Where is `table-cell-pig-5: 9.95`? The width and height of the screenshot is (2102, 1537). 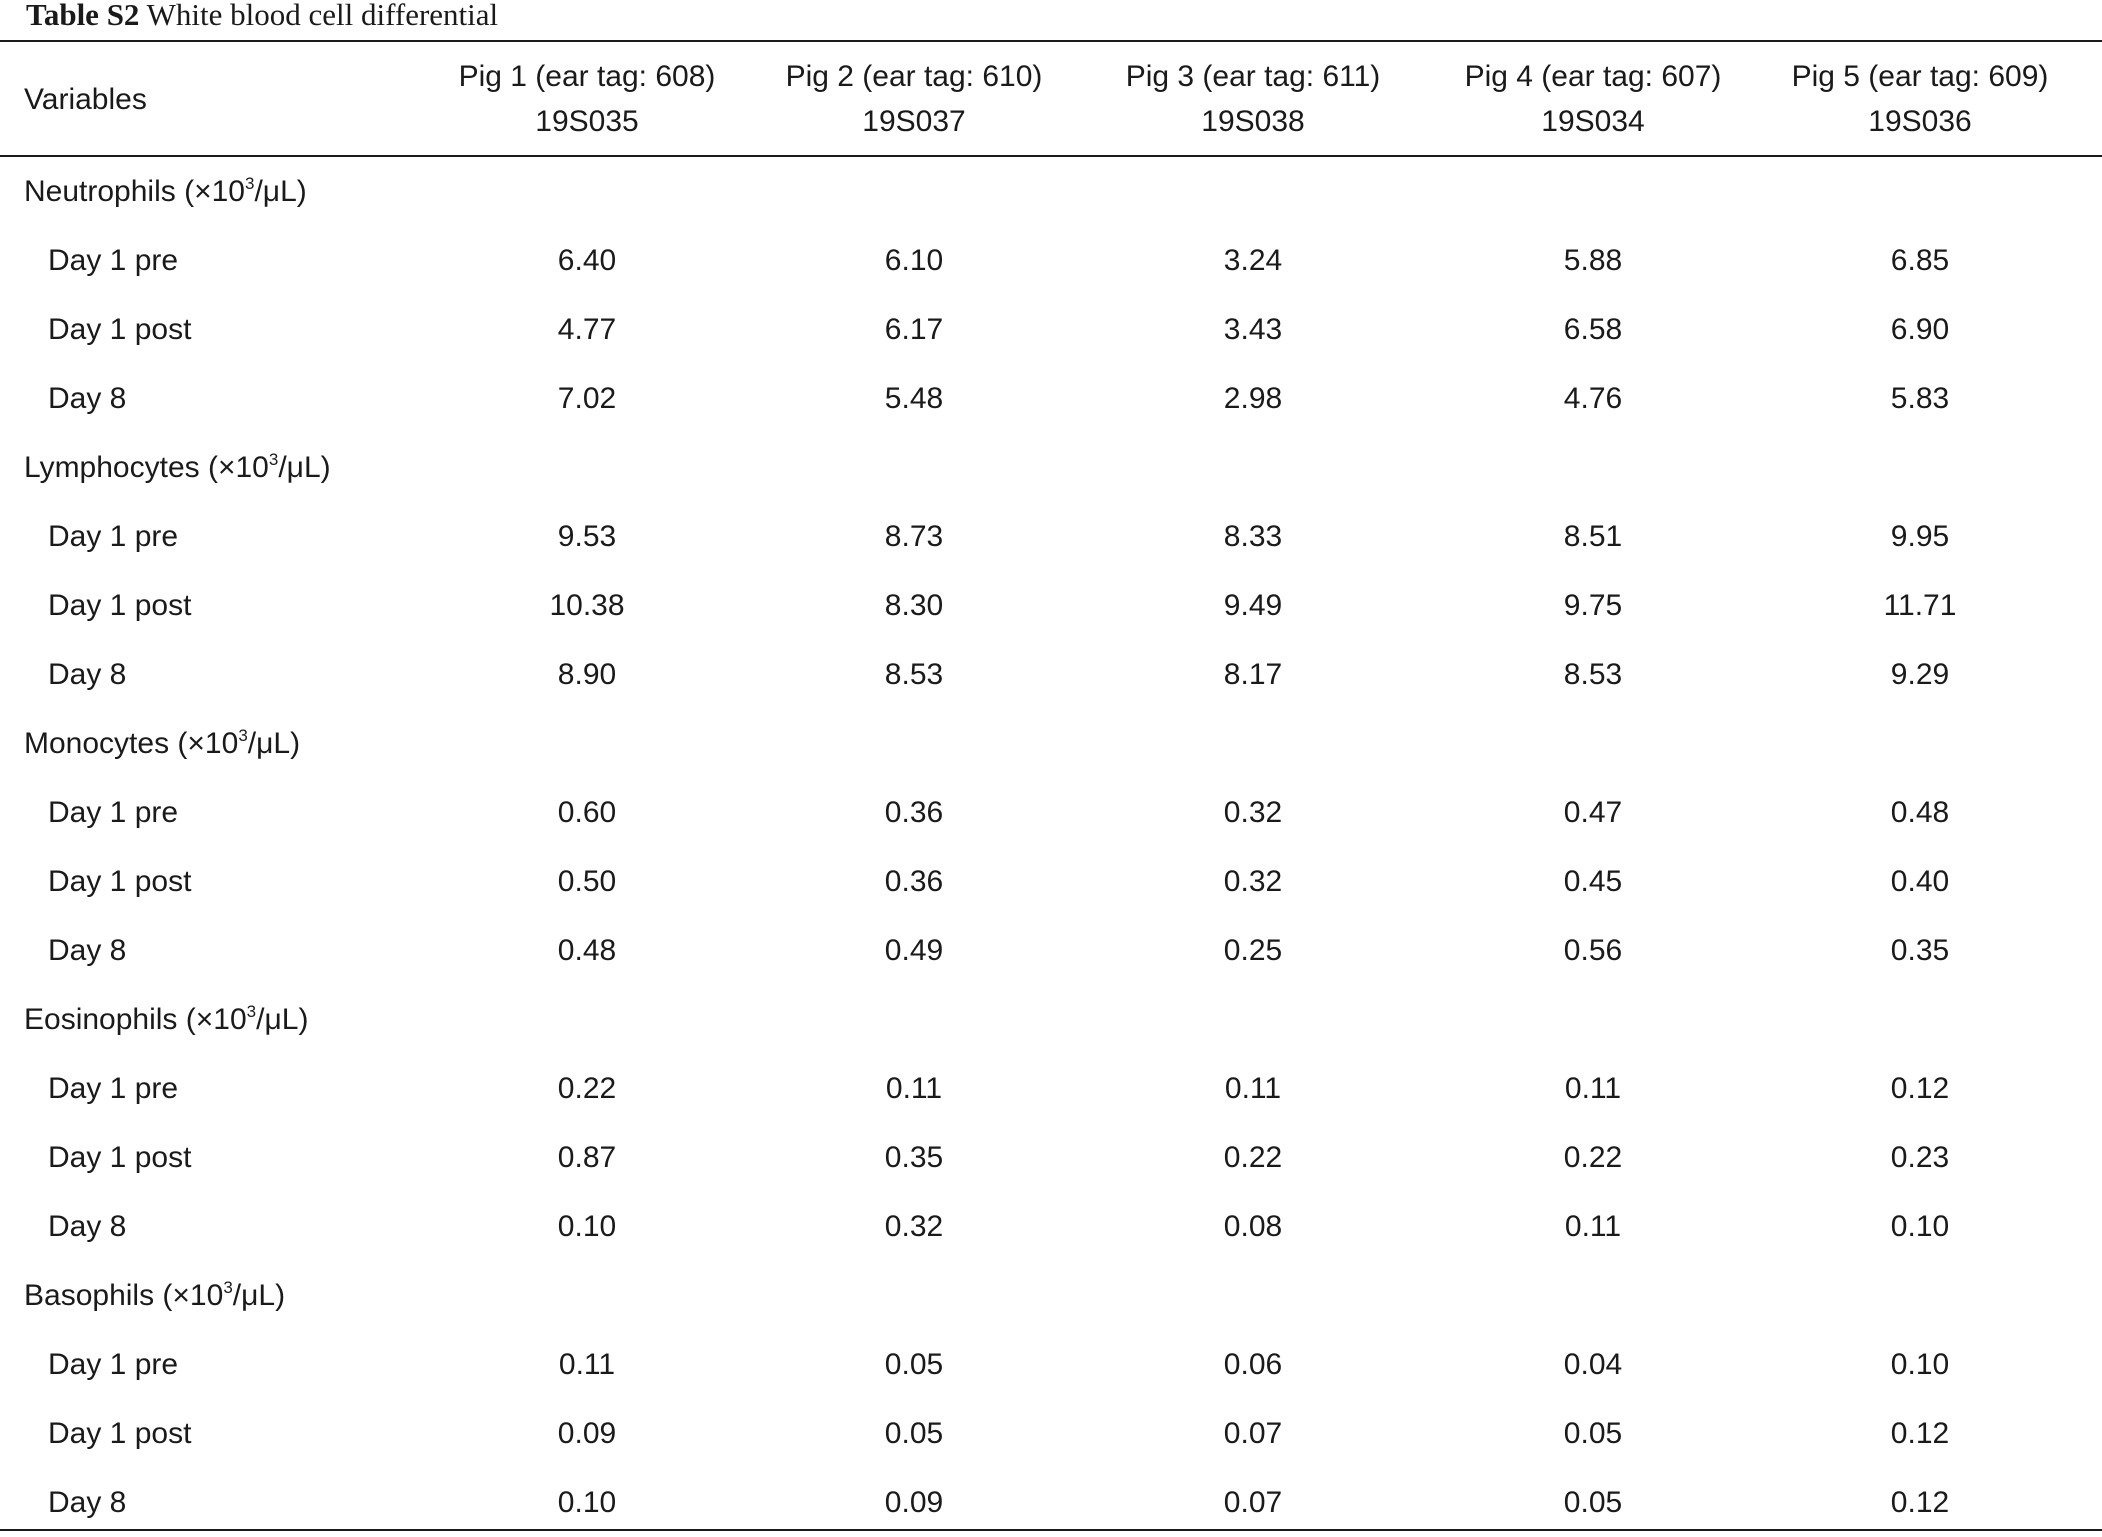
table-cell-pig-5: 9.95 is located at coordinates (1920, 536).